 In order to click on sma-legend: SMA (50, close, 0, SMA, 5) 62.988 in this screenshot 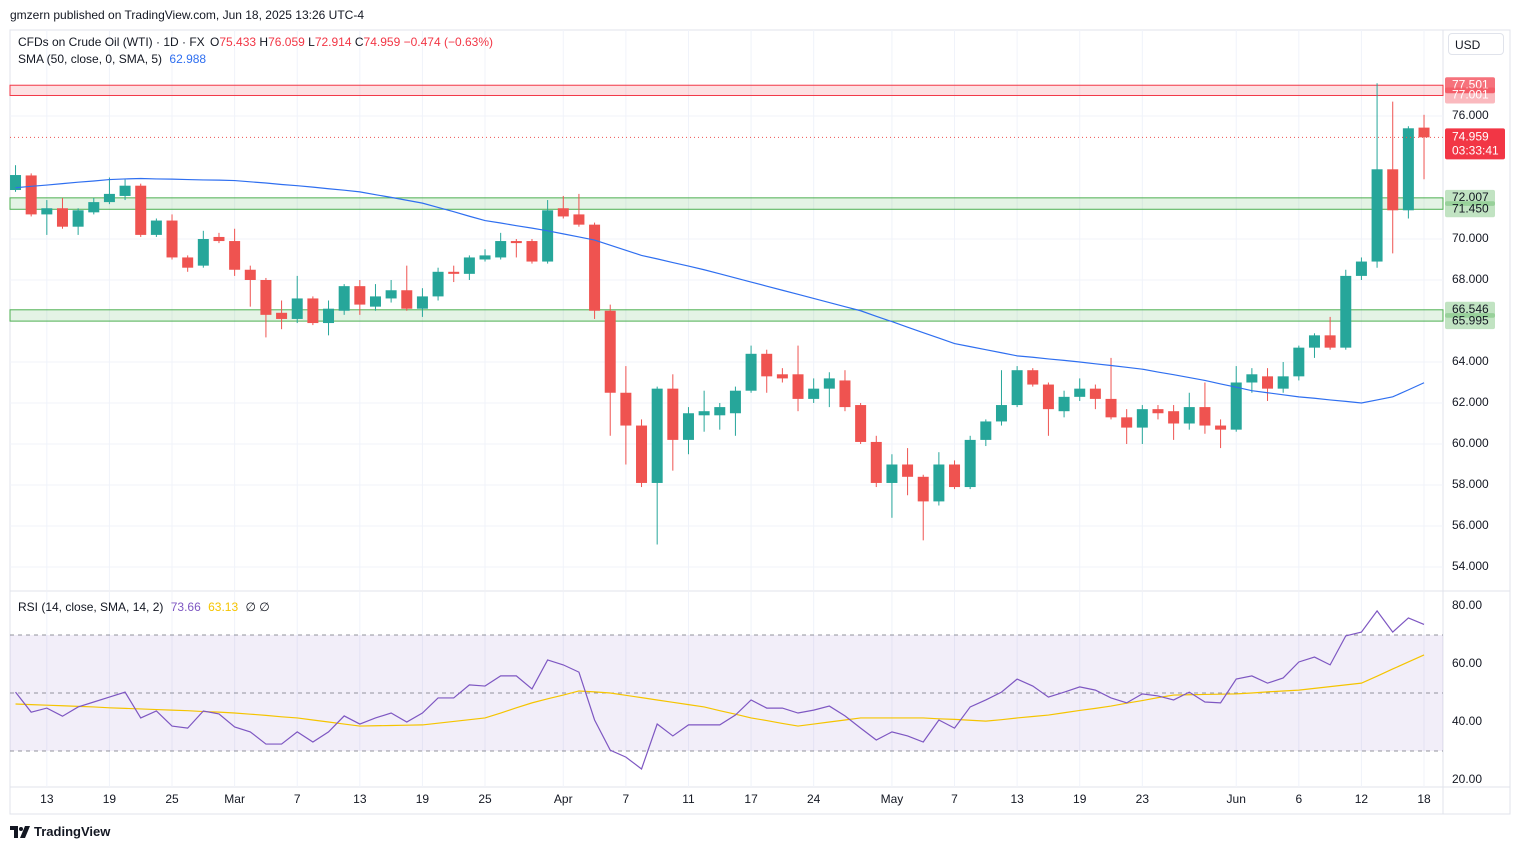, I will do `click(112, 59)`.